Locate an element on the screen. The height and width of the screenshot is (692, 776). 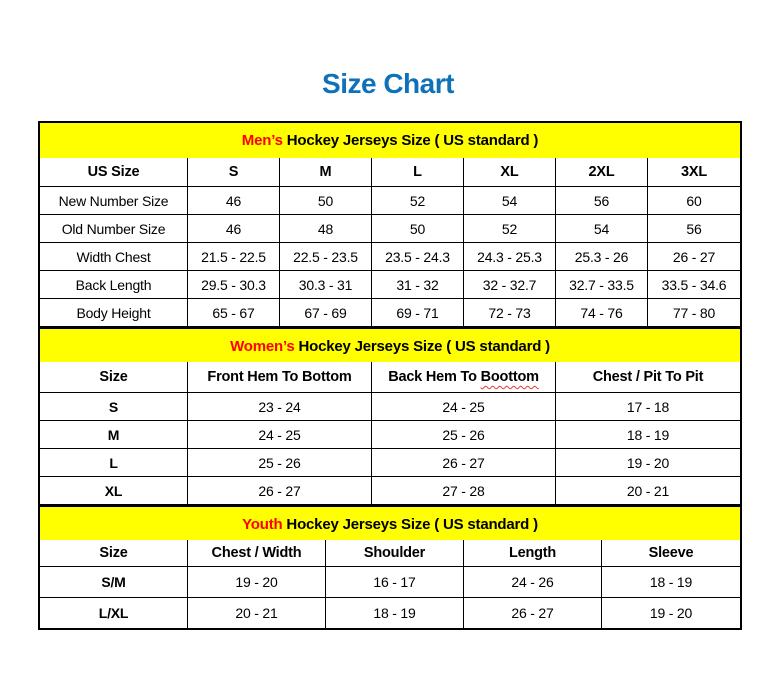
column-header: Back Hem To Boottom is located at coordinates (464, 377).